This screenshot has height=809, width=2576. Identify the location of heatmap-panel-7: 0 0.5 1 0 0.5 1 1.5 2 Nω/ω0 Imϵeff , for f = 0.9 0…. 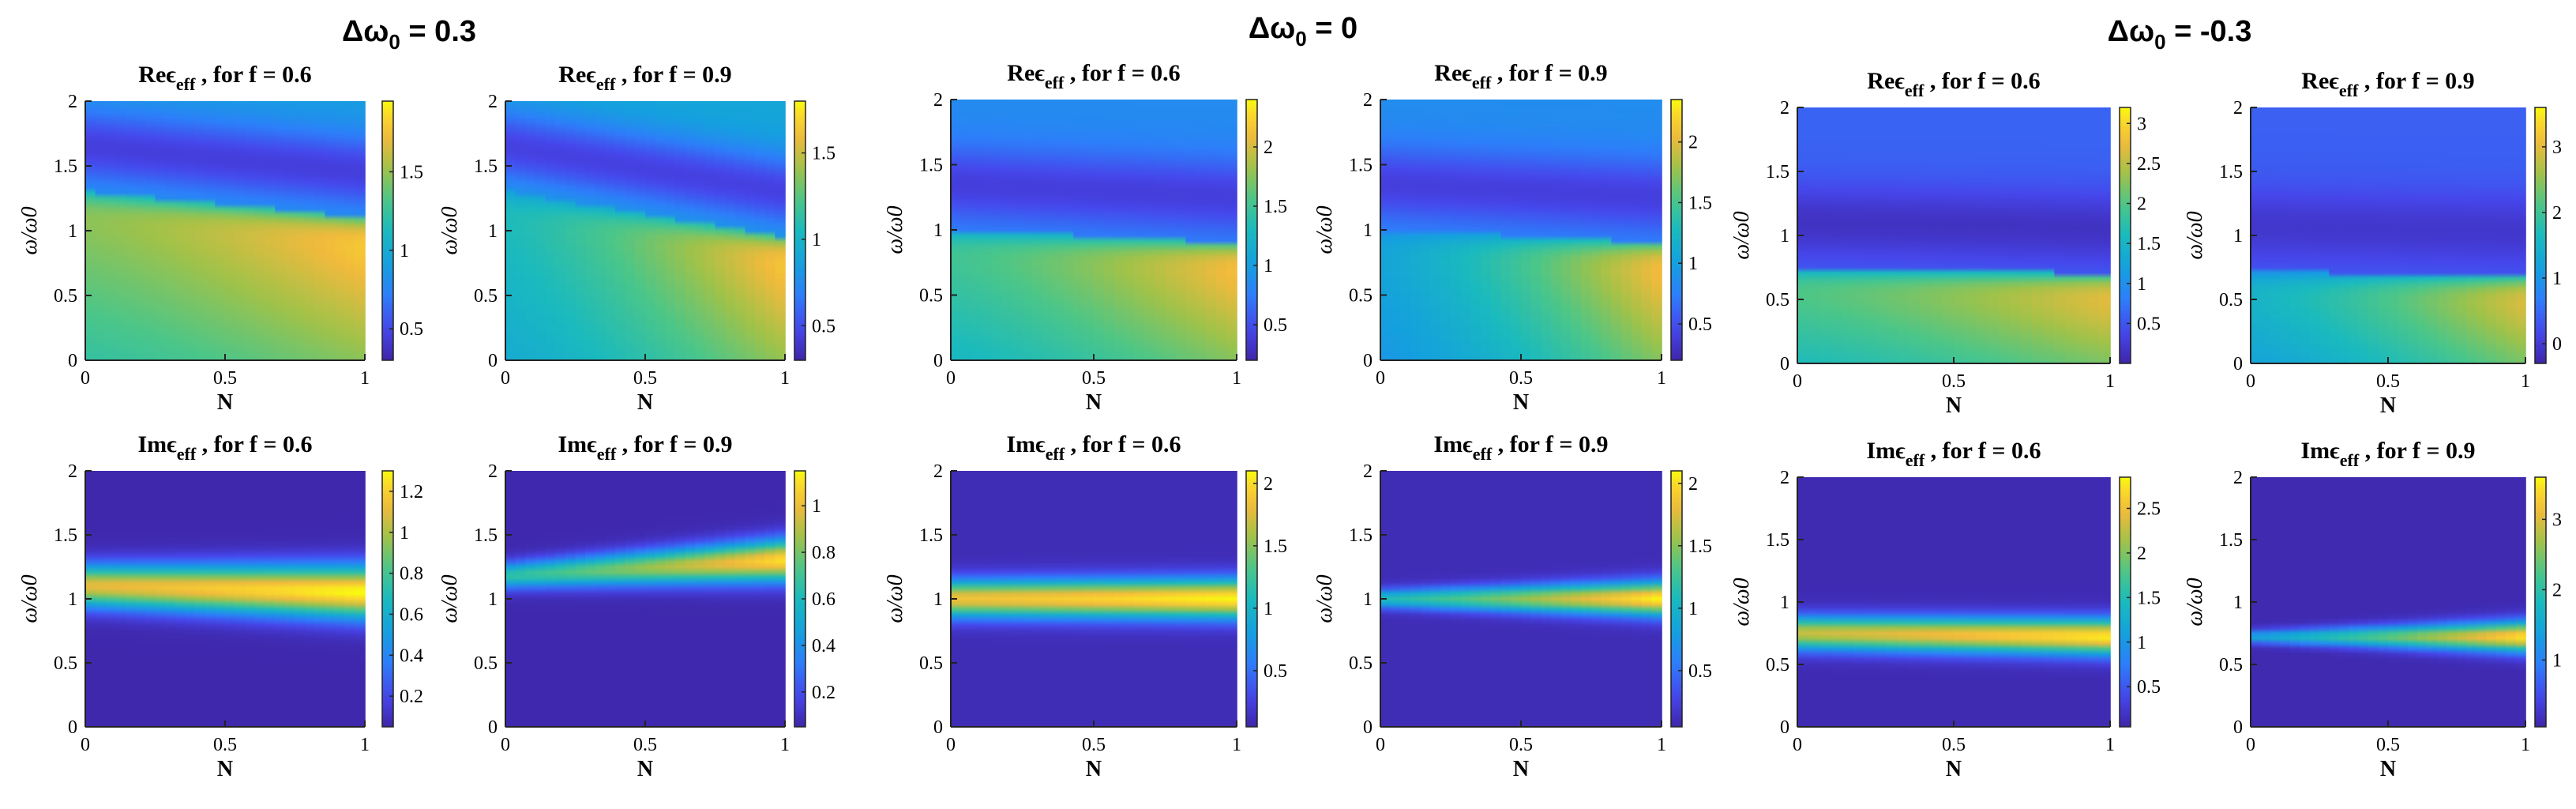
(636, 606).